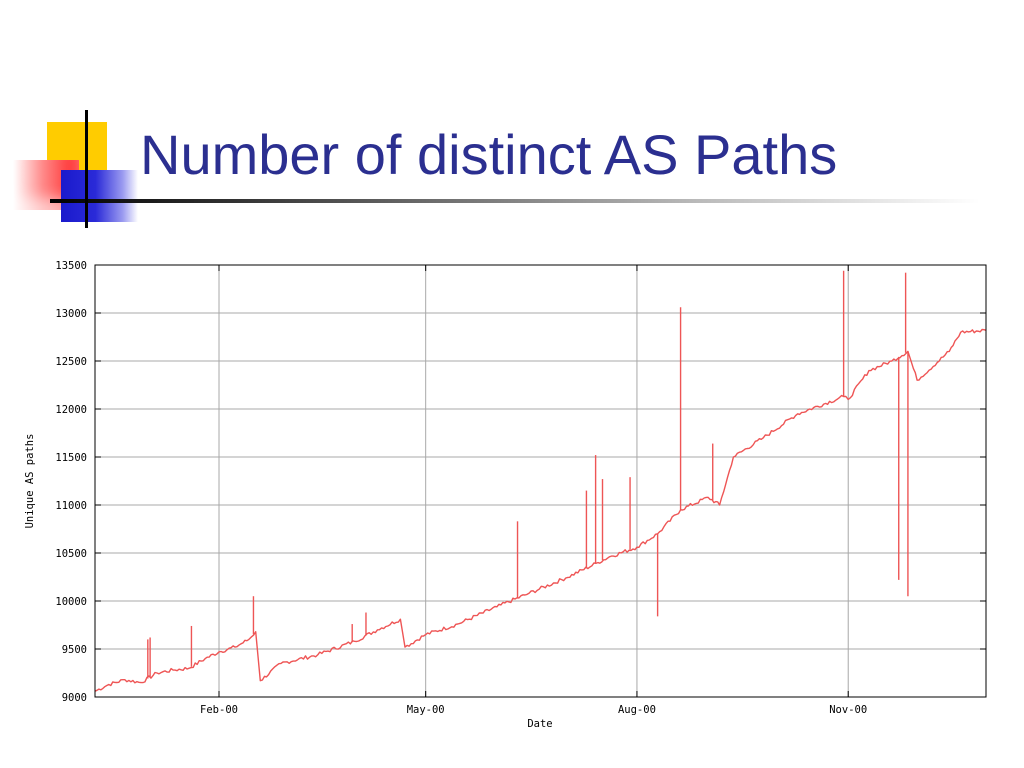  Describe the element at coordinates (489, 154) in the screenshot. I see `slide-title: Number of distinct AS Paths` at that location.